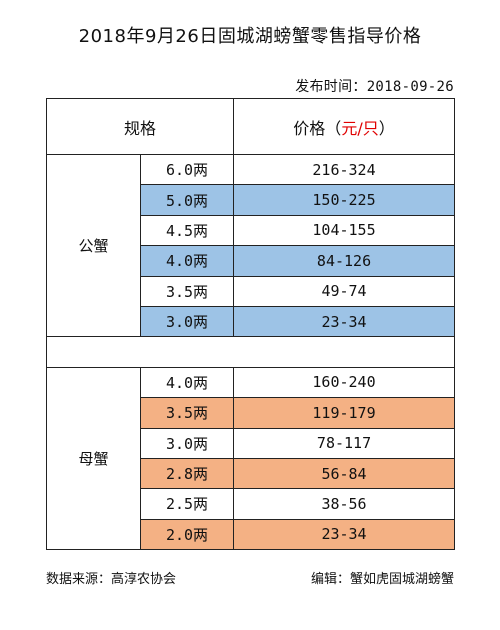  What do you see at coordinates (187, 504) in the screenshot?
I see `size-cell: 2.5两` at bounding box center [187, 504].